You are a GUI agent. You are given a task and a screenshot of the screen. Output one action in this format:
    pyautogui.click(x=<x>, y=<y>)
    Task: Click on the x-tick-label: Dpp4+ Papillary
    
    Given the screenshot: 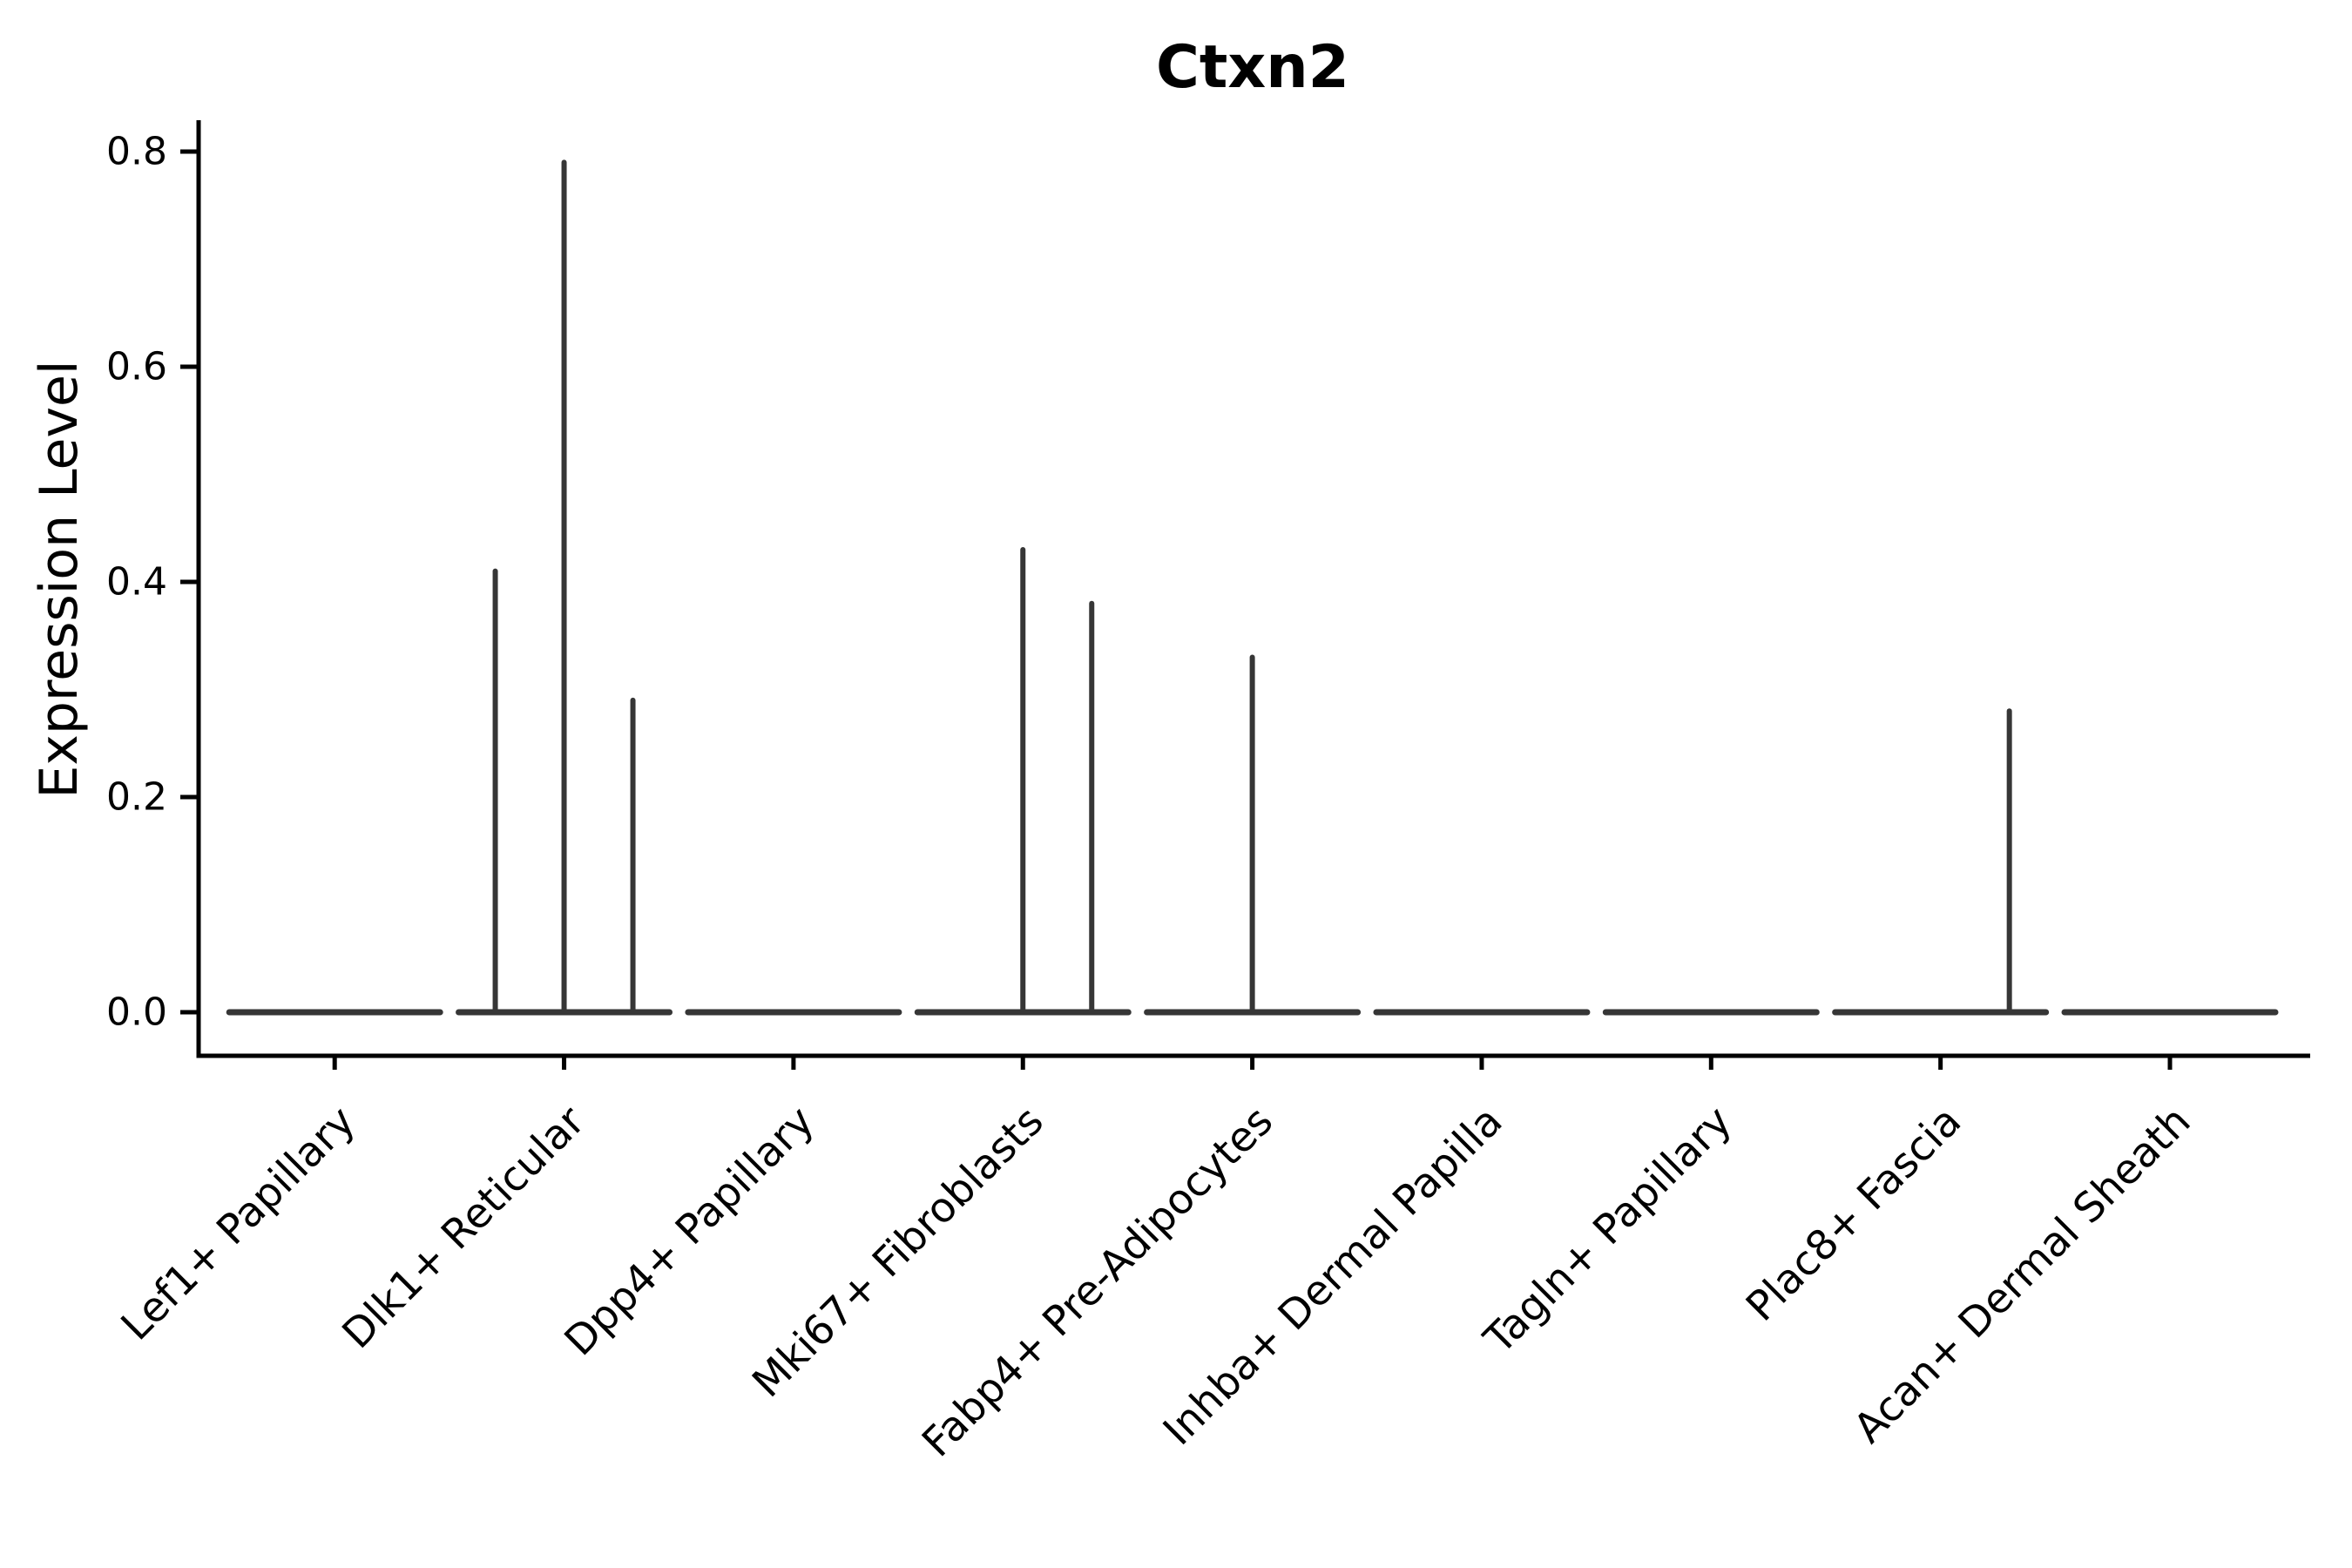 What is the action you would take?
    pyautogui.click(x=690, y=1232)
    